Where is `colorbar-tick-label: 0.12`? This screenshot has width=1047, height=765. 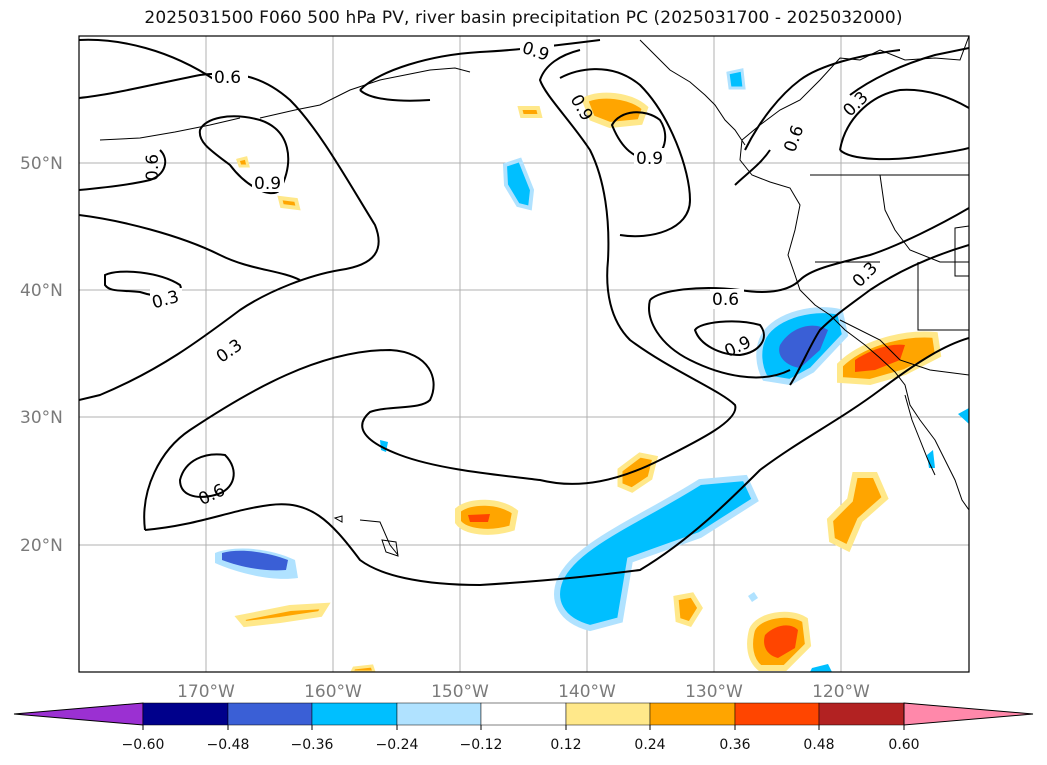 colorbar-tick-label: 0.12 is located at coordinates (565, 745).